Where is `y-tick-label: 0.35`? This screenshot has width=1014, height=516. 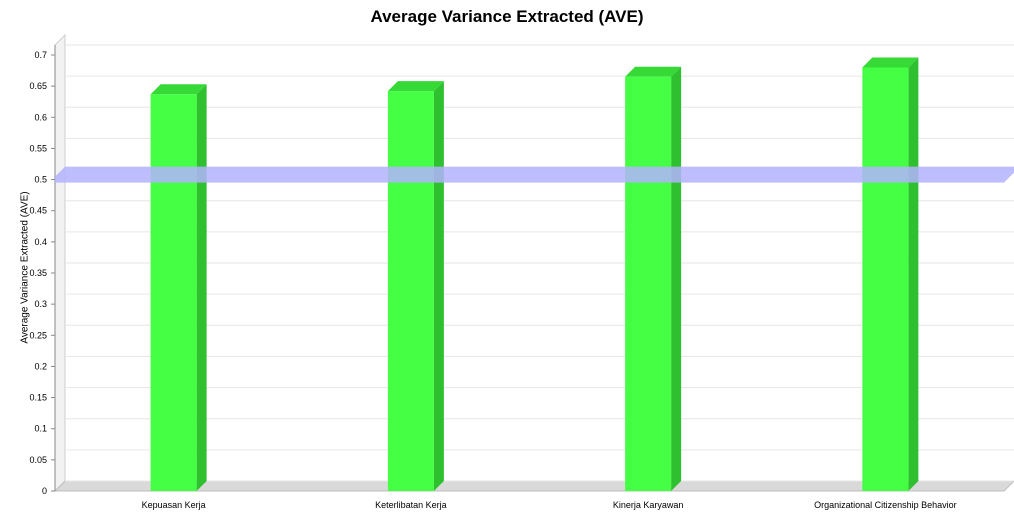 y-tick-label: 0.35 is located at coordinates (38, 273).